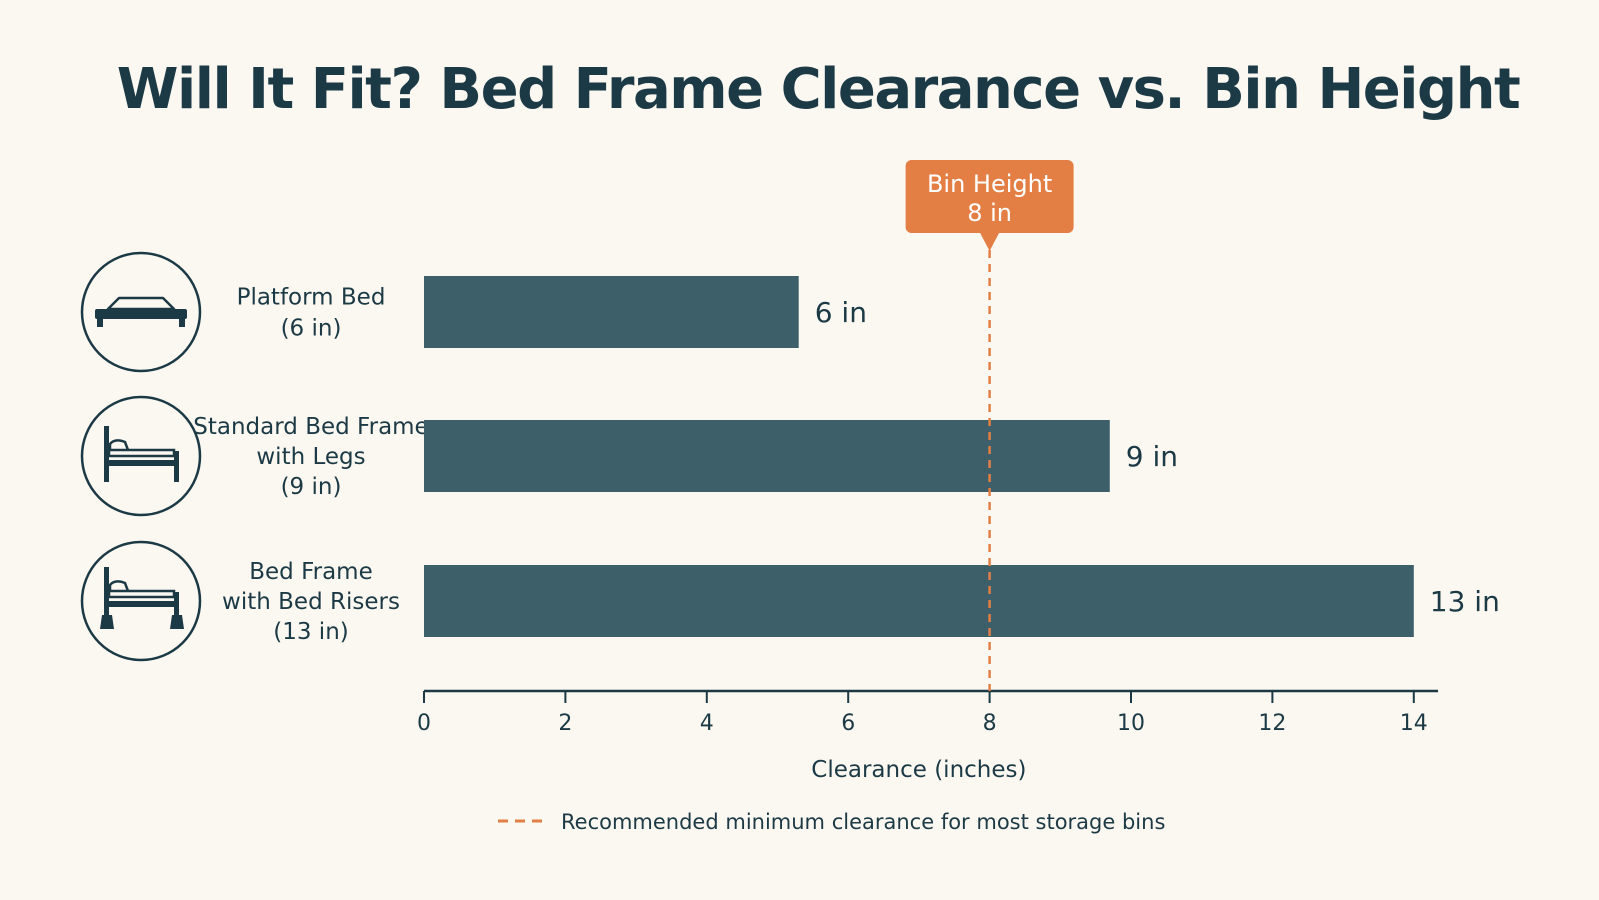 The height and width of the screenshot is (900, 1599). Describe the element at coordinates (311, 632) in the screenshot. I see `category-label: (13 in)` at that location.